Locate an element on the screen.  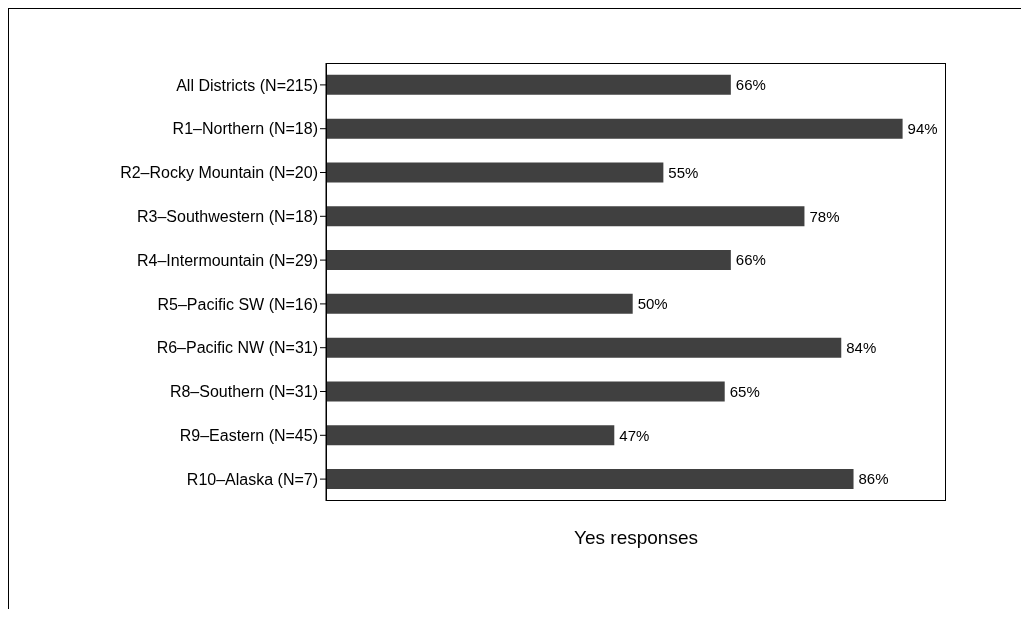
data-label: 78% is located at coordinates (824, 216).